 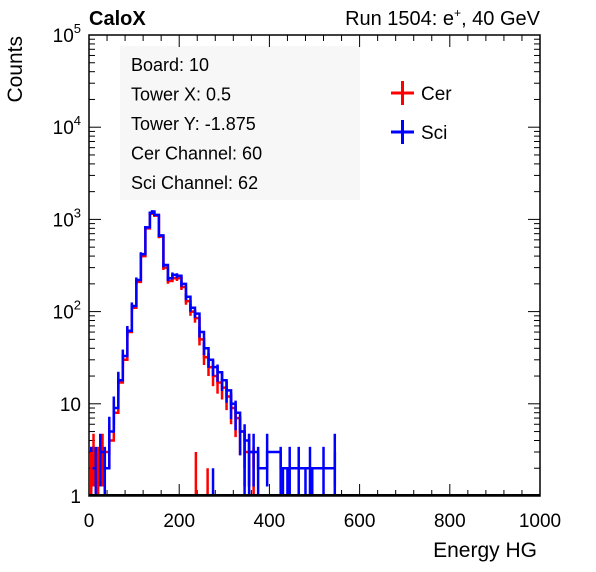 I want to click on right-title-suffix: , 40 GeV, so click(x=501, y=19).